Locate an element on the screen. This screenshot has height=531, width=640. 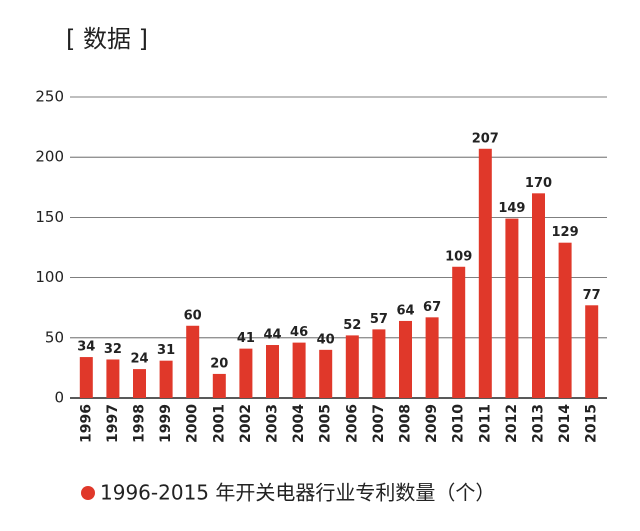
x-tick-label: 2000 is located at coordinates (193, 423).